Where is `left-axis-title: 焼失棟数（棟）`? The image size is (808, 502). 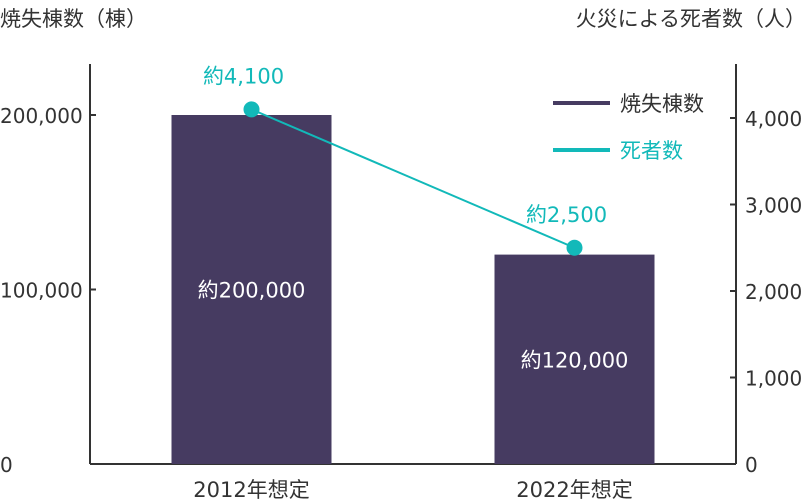
left-axis-title: 焼失棟数（棟） is located at coordinates (73, 19).